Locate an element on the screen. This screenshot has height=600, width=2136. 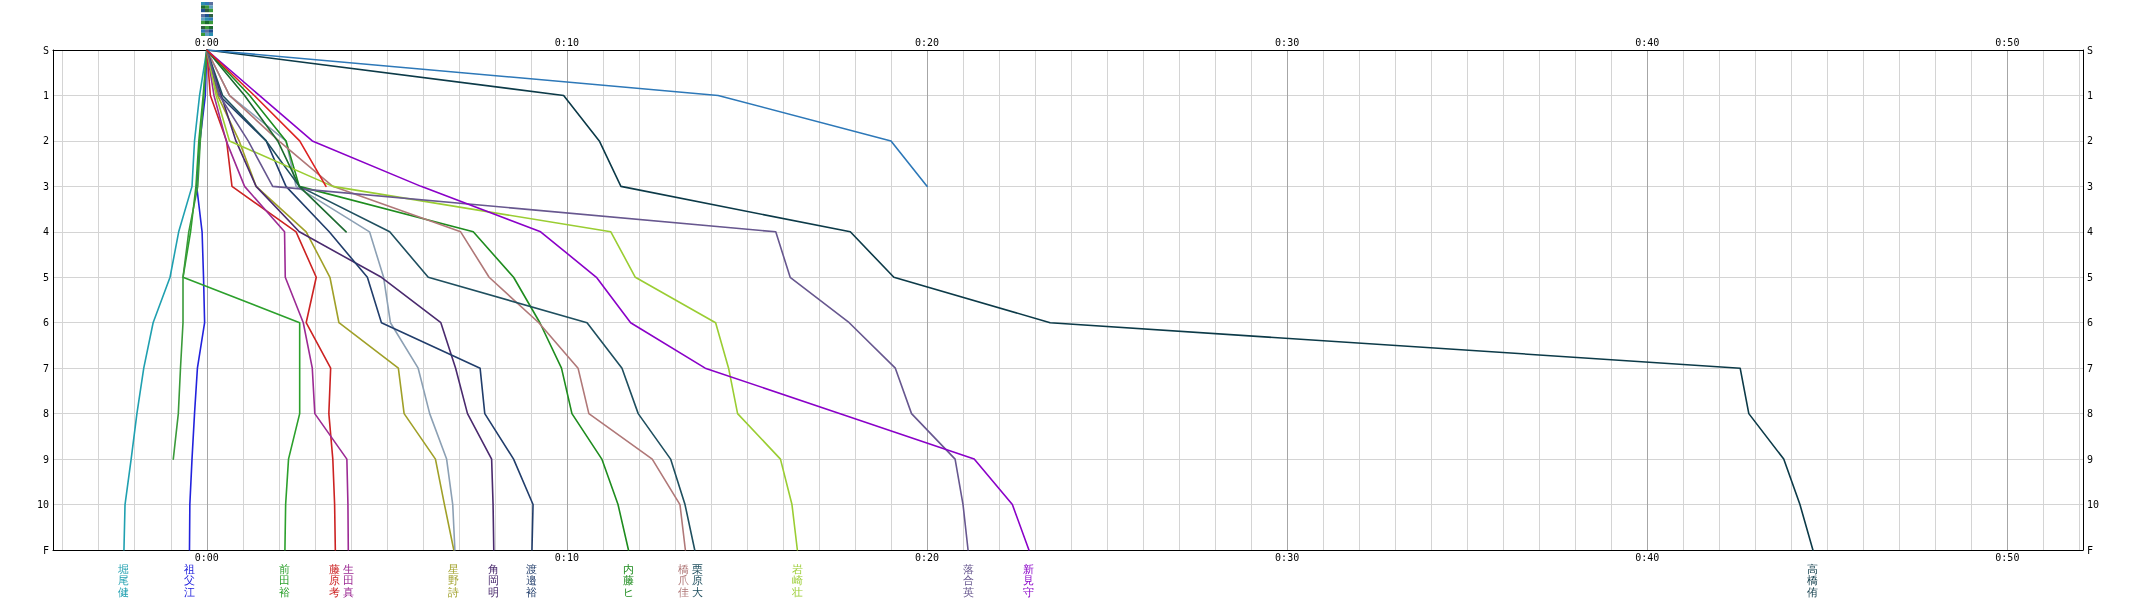
x-tick-label: 0:10 is located at coordinates (566, 557).